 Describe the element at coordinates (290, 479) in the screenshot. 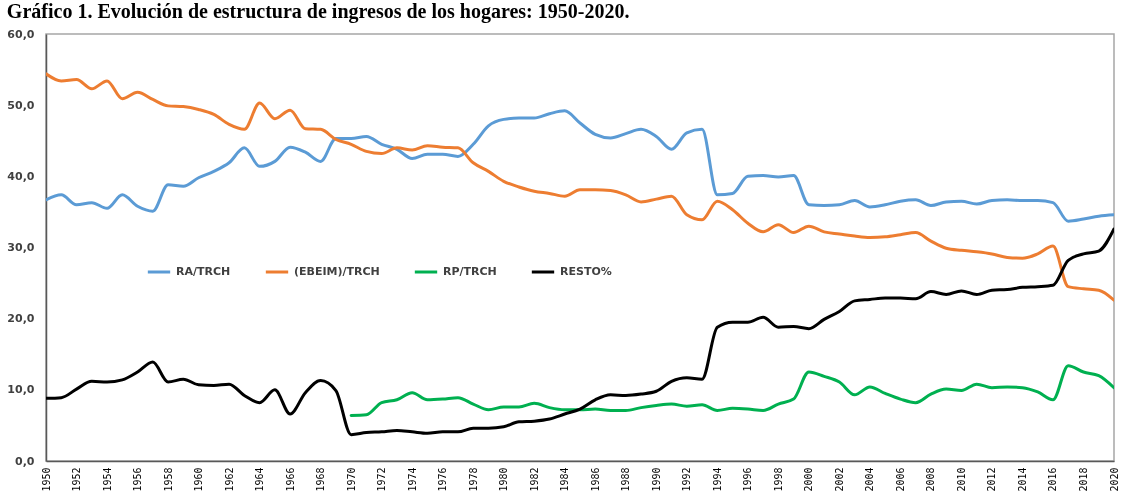

I see `x-tick-label: 1966` at that location.